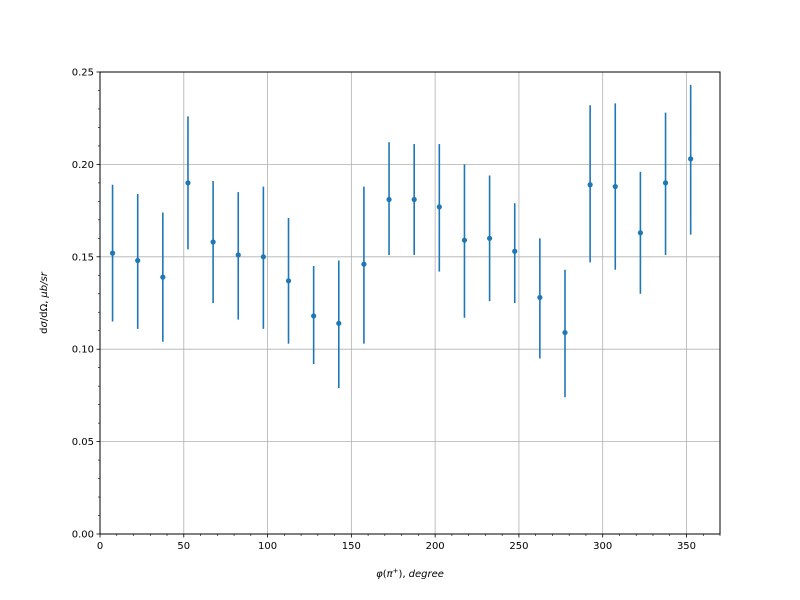  I want to click on x-axis-label: φ(π+), degree, so click(410, 573).